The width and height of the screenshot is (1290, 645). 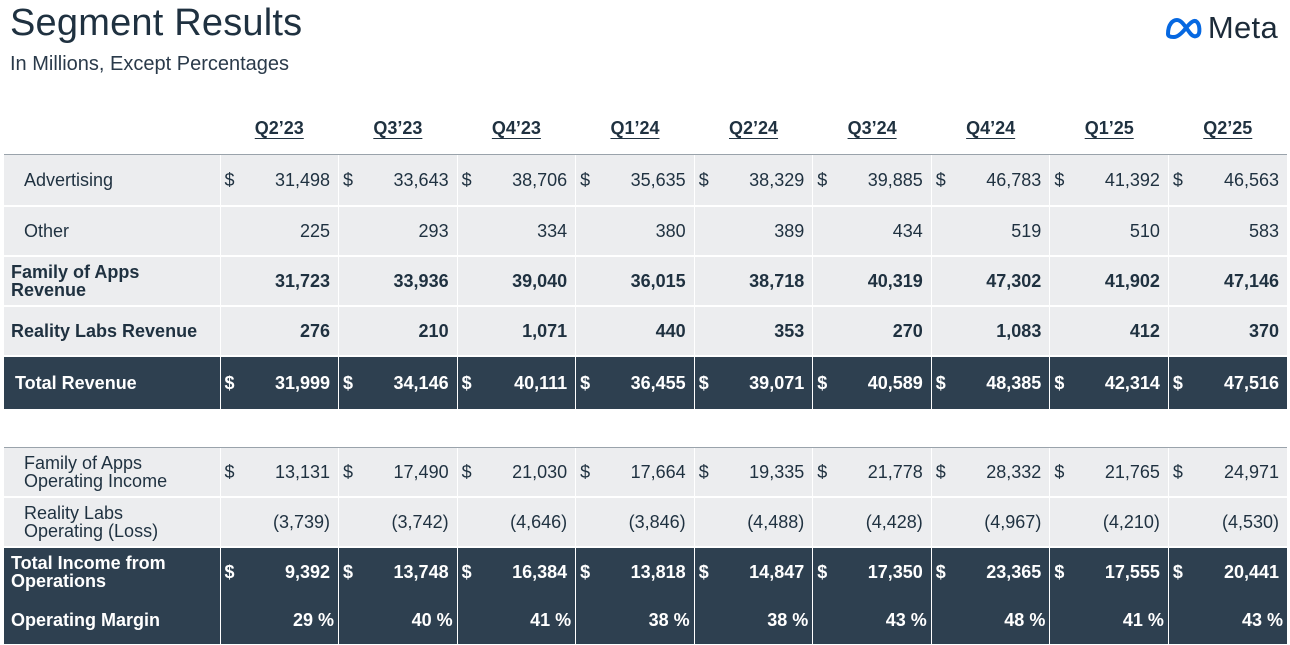 I want to click on cell-value: 41,902, so click(x=1132, y=280).